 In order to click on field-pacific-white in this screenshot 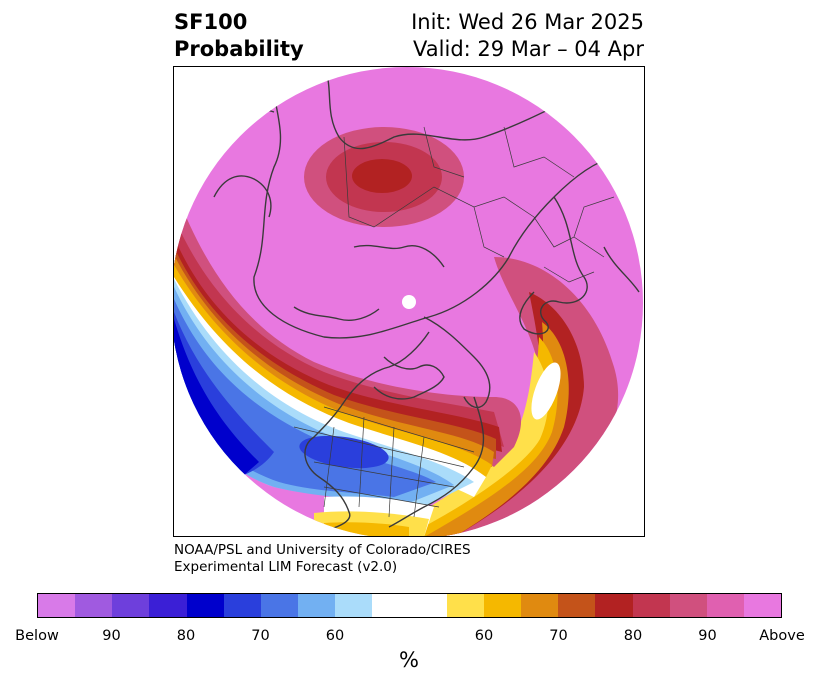, I will do `click(330, 387)`.